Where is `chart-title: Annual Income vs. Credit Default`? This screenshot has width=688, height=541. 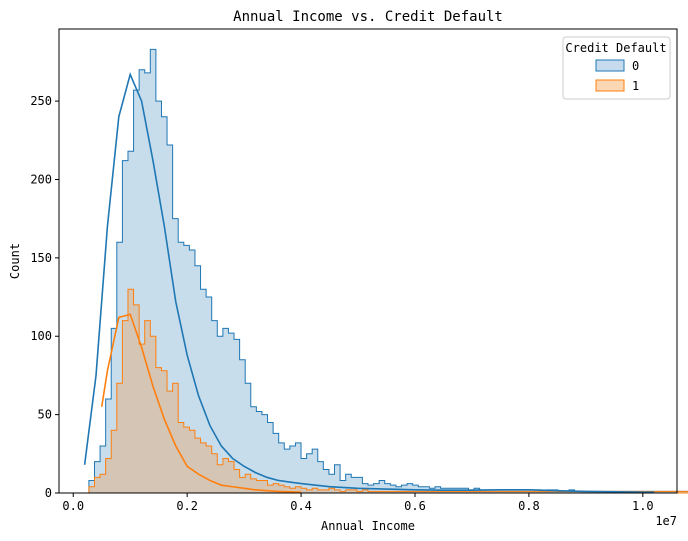 chart-title: Annual Income vs. Credit Default is located at coordinates (368, 17).